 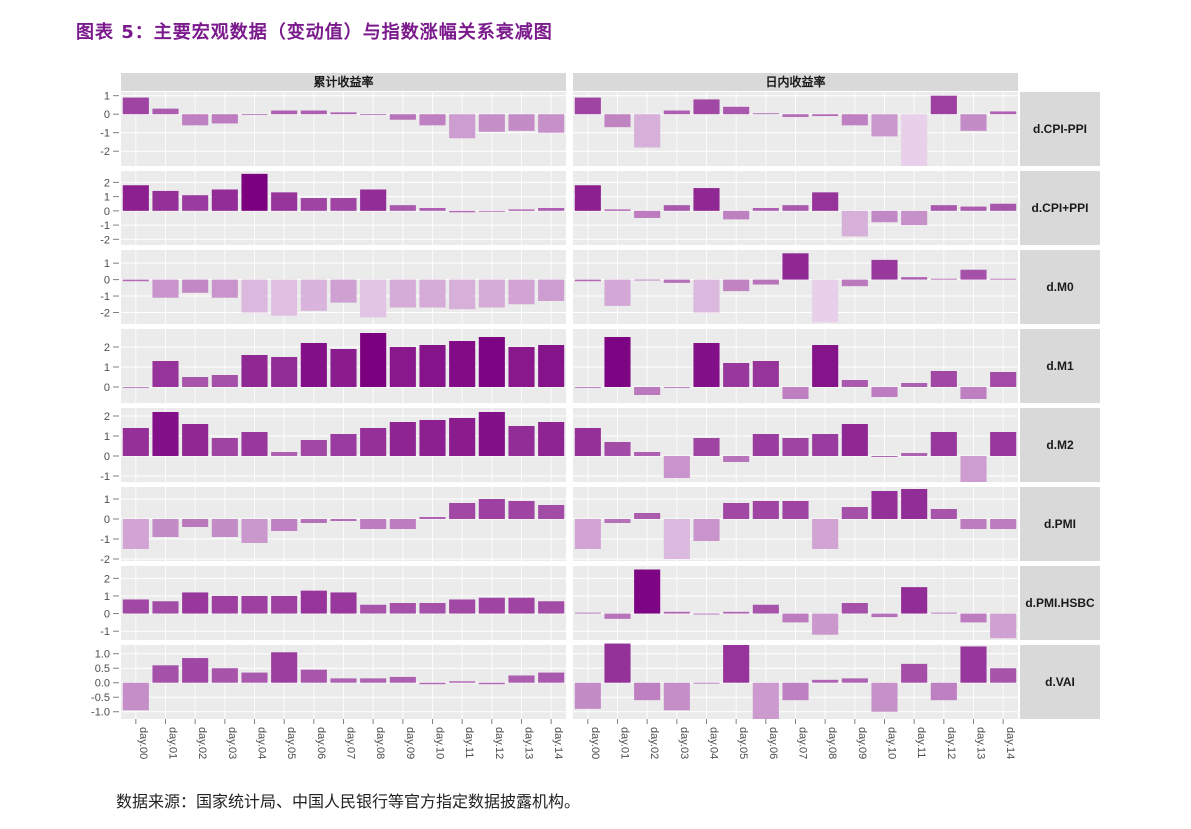 I want to click on bar-d-vai-intraday-day03, so click(x=676, y=696).